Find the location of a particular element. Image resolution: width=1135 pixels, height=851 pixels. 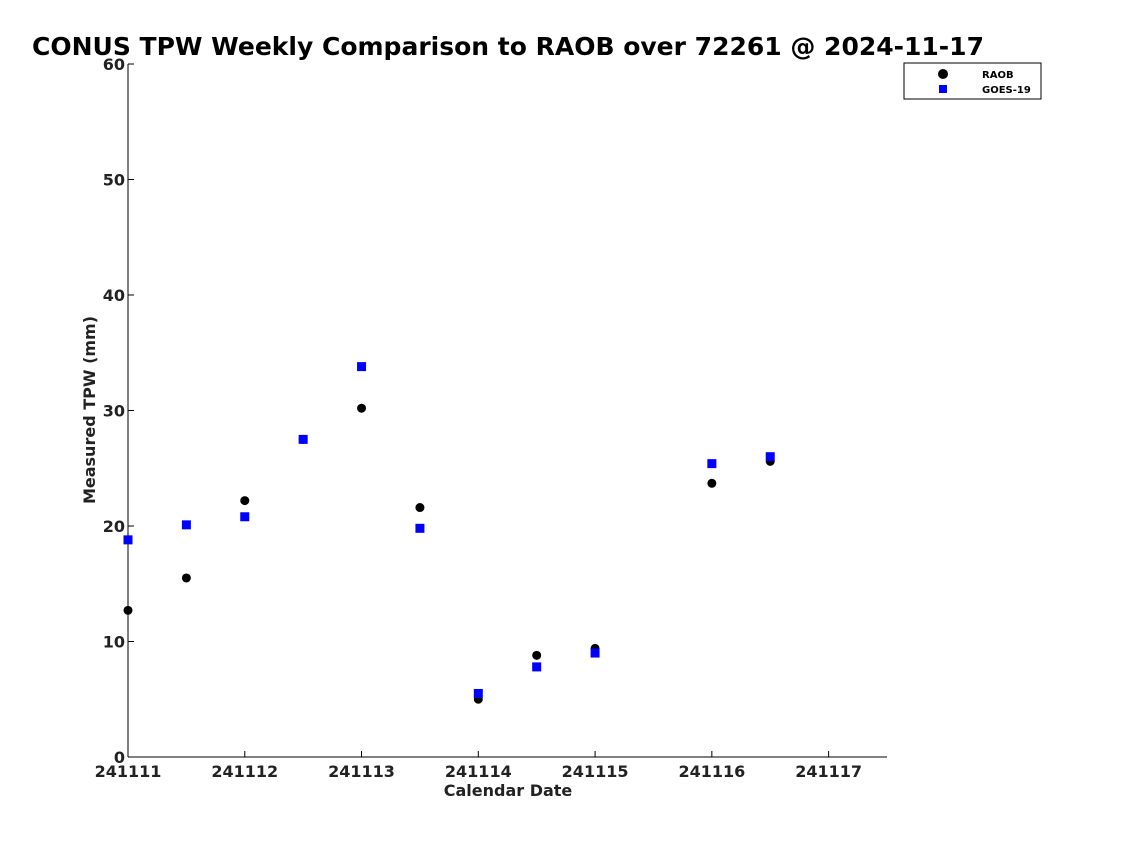

x-tick-label: 241113 is located at coordinates (361, 771).